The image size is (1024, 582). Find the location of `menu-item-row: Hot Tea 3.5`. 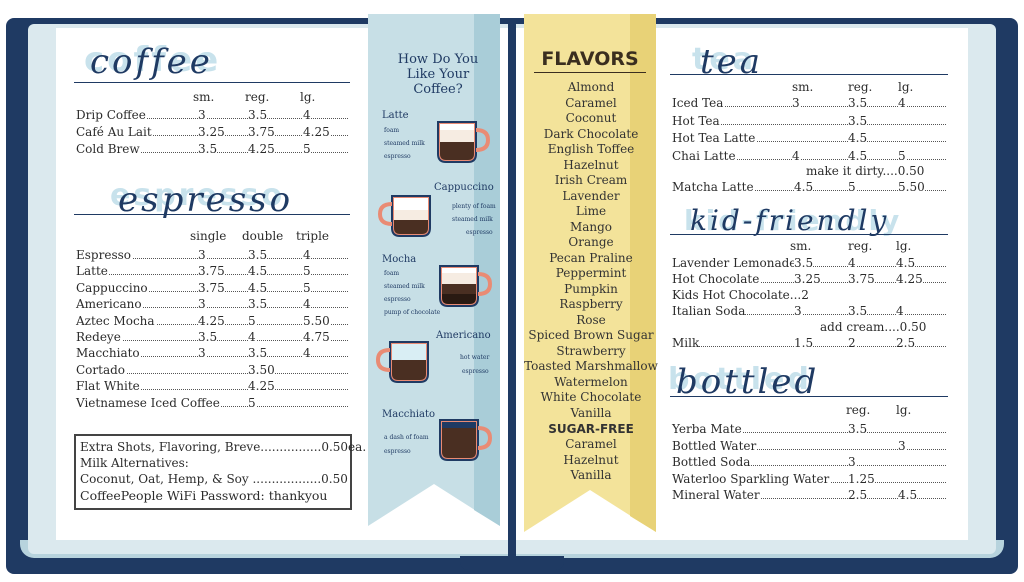

menu-item-row: Hot Tea 3.5 is located at coordinates (809, 120).